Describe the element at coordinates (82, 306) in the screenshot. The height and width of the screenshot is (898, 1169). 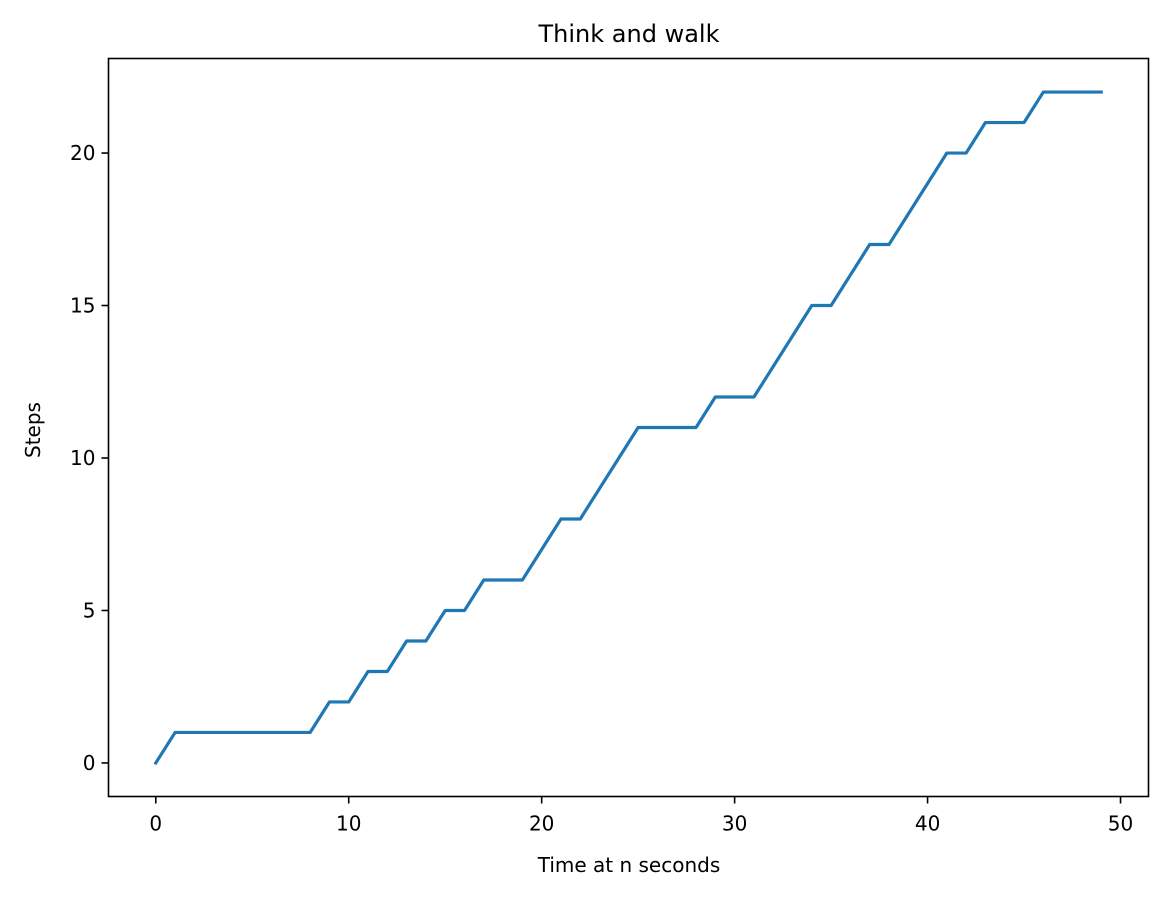
I see `y-tick-label: 15` at that location.